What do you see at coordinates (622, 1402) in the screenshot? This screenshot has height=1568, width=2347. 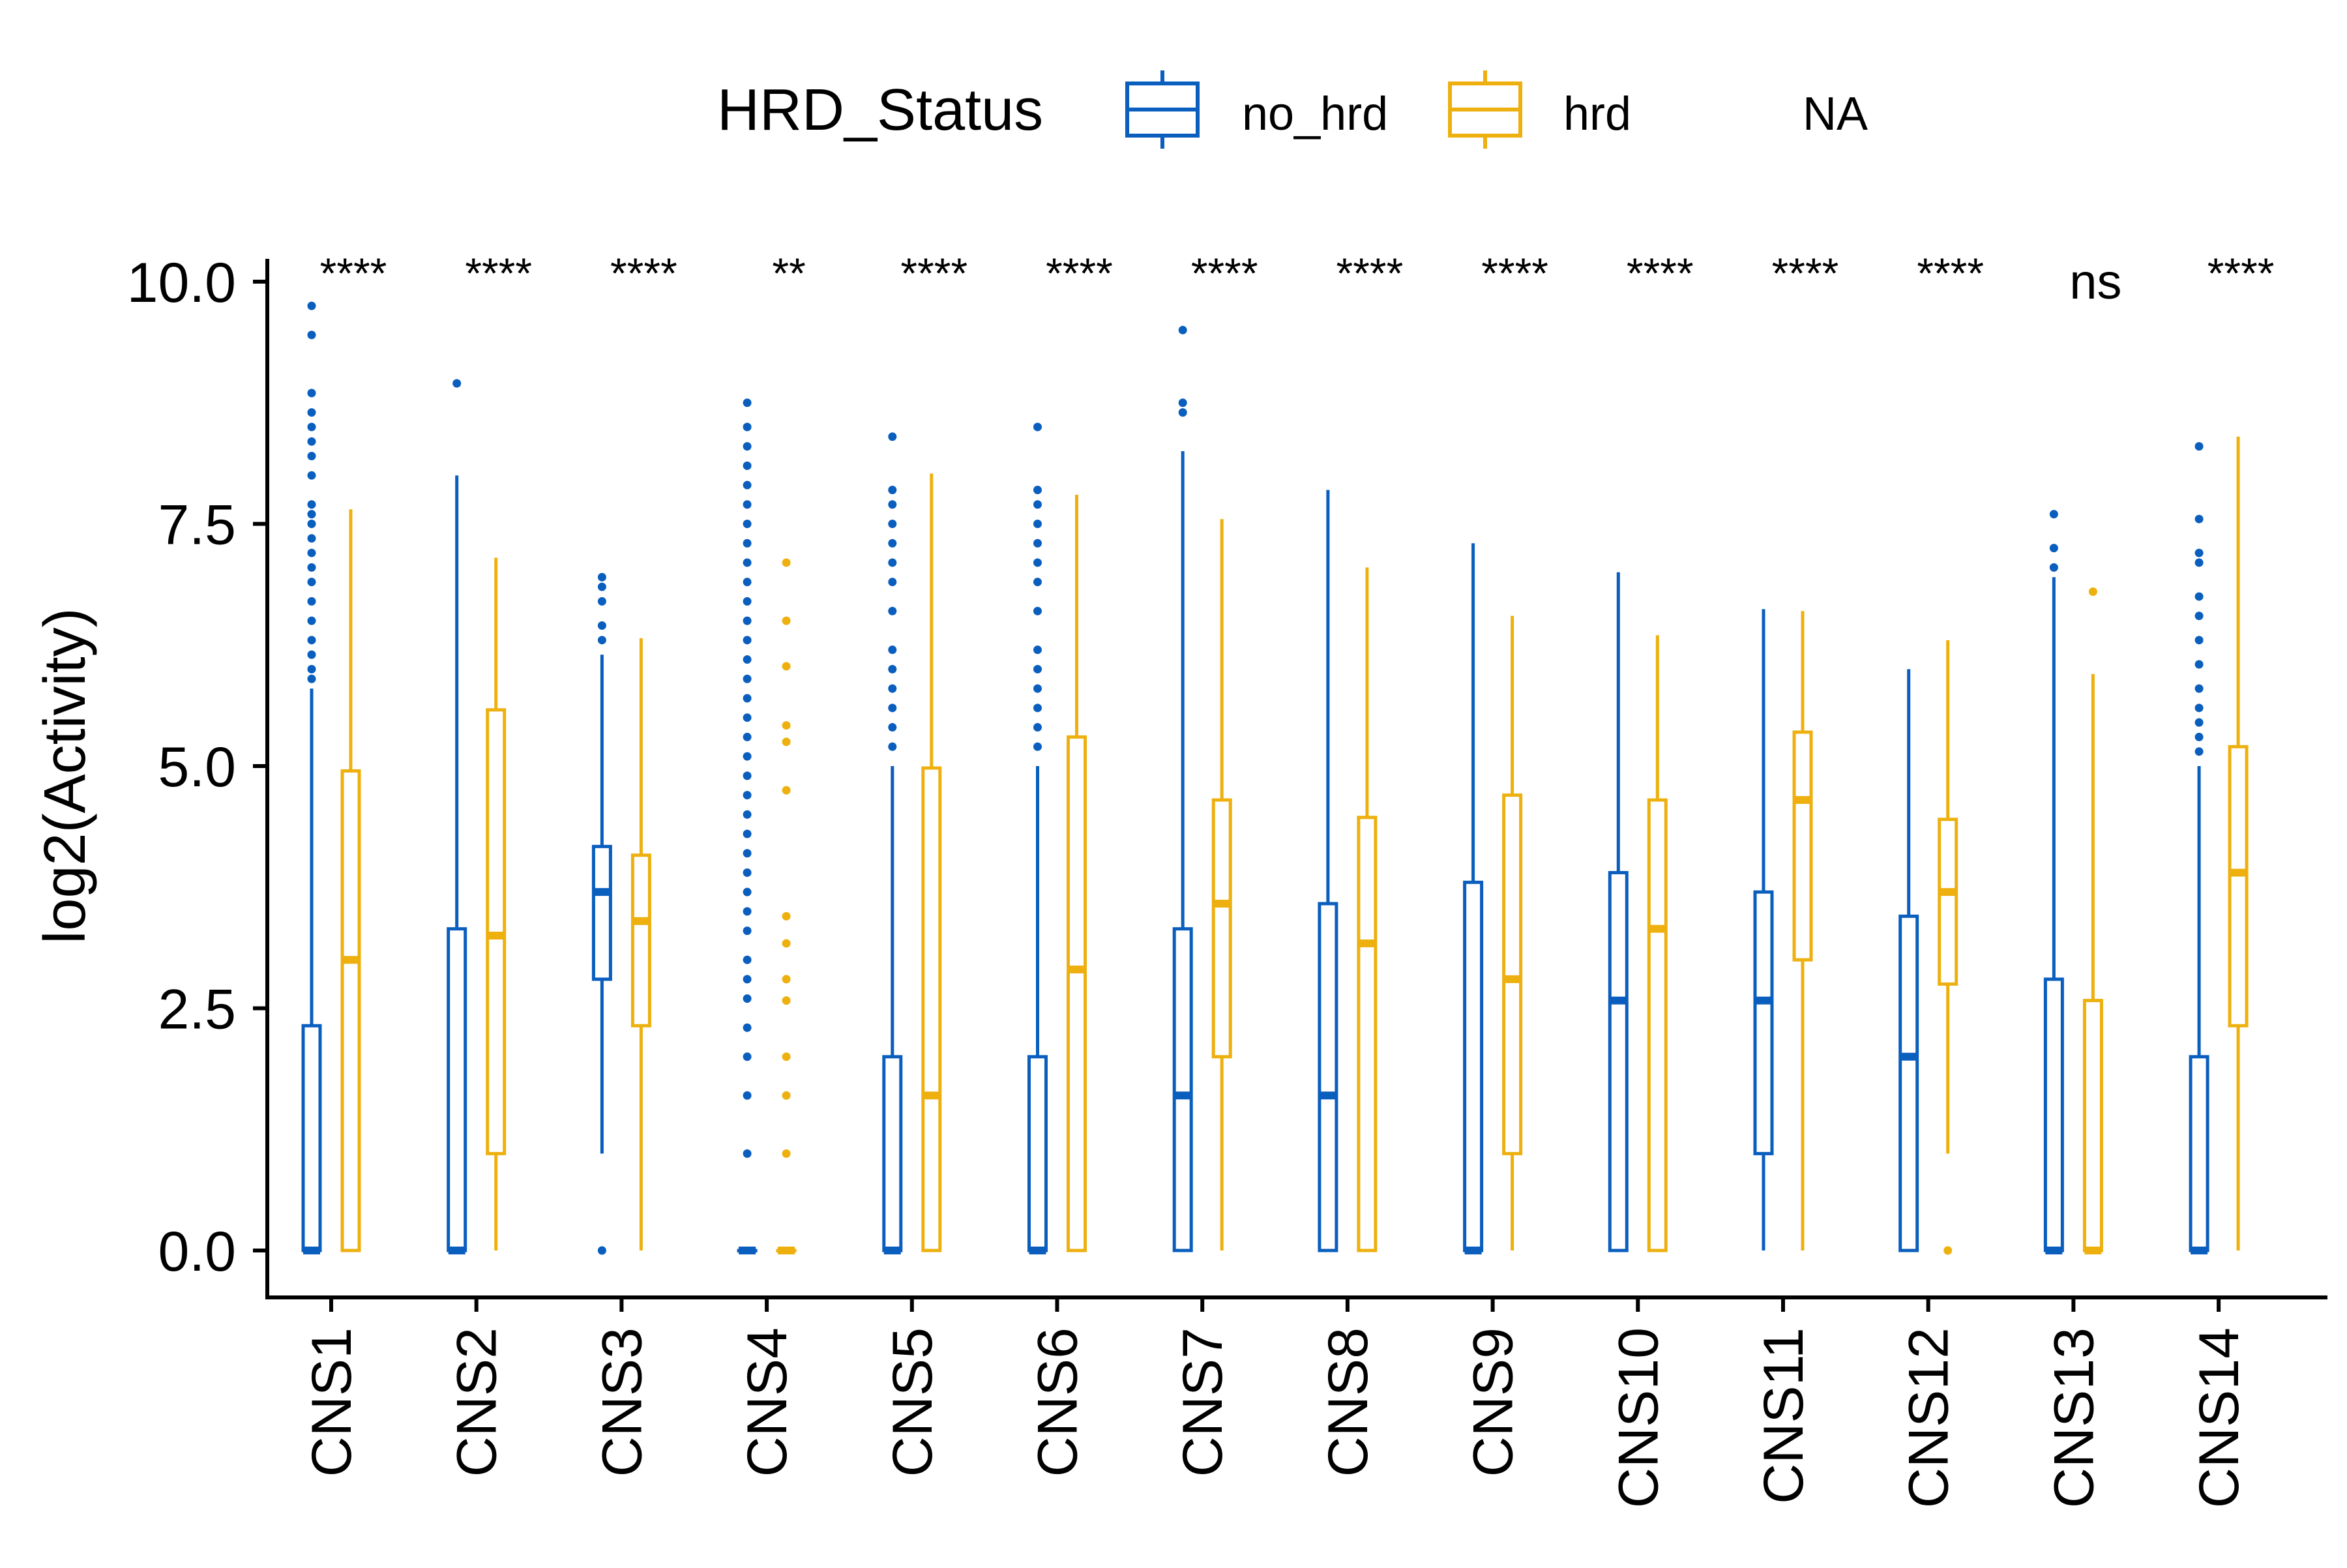 I see `x-tick-label: CNS3` at bounding box center [622, 1402].